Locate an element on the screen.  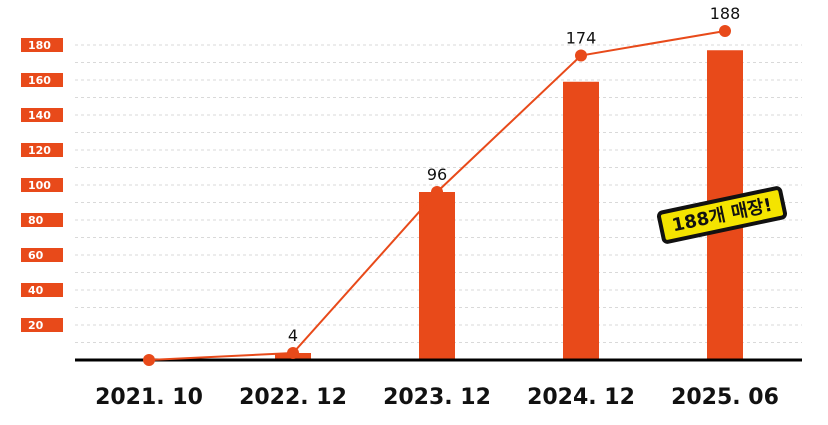
y-tick: 80 is located at coordinates (42, 220).